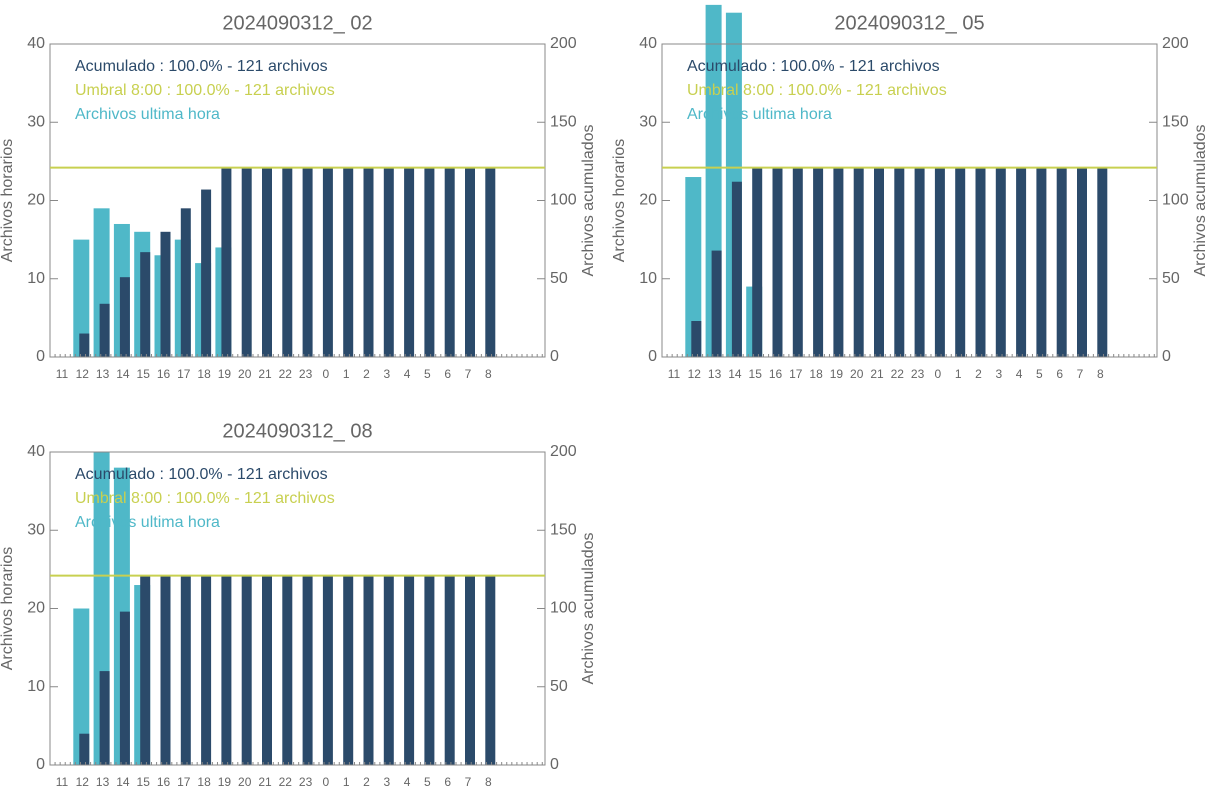 This screenshot has width=1206, height=787. I want to click on y-tick-label: 20, so click(36, 200).